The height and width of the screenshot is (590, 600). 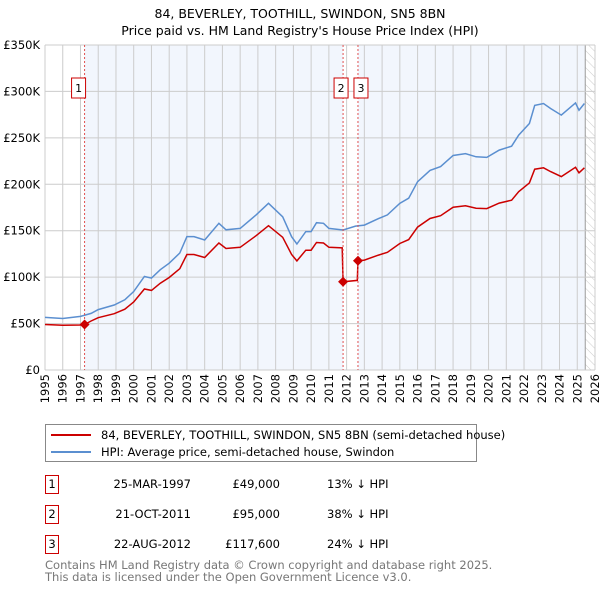 What do you see at coordinates (524, 388) in the screenshot?
I see `x-tick-label: 2022` at bounding box center [524, 388].